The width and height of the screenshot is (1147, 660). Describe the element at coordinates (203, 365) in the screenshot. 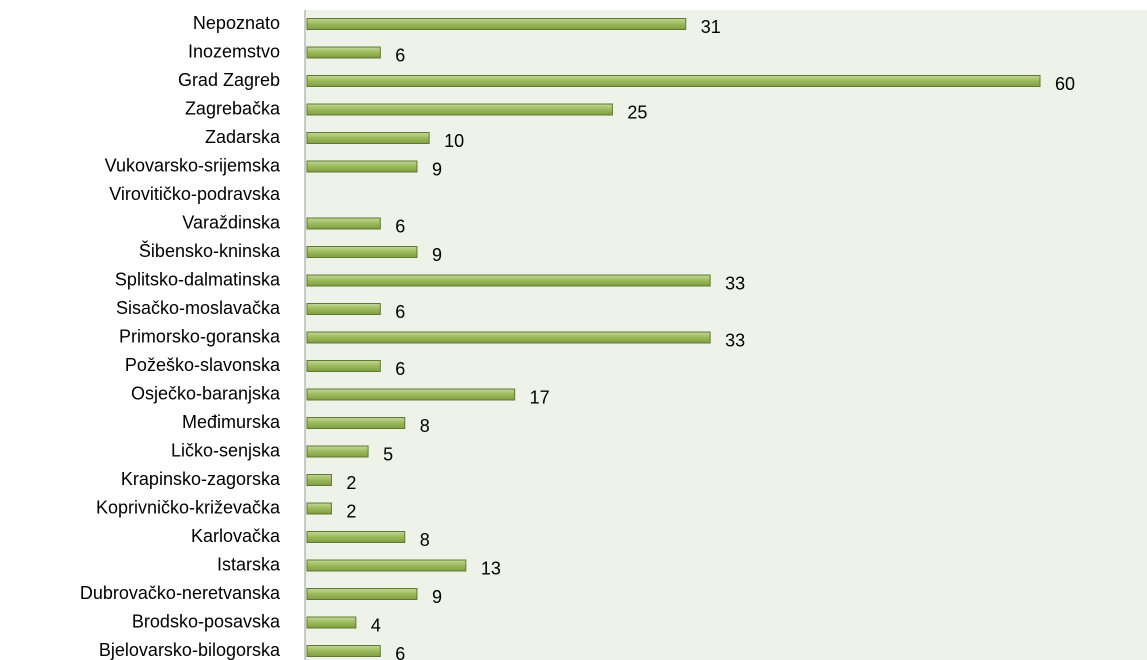

I see `y-tick-label: Požeško-slavonska` at that location.